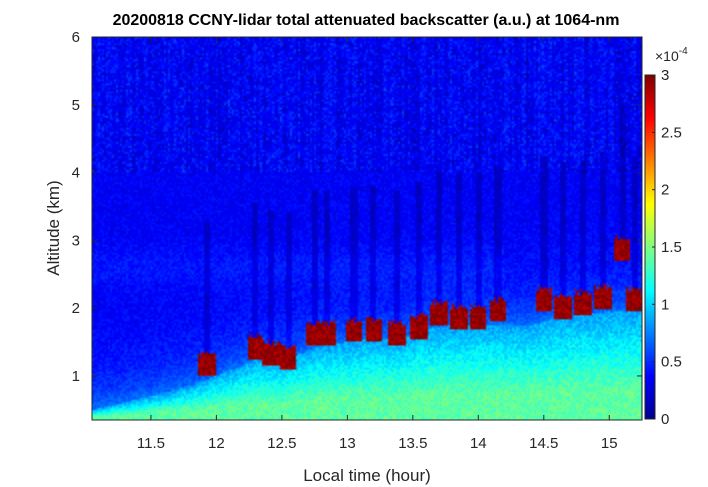 The image size is (708, 487). I want to click on x-axis-label: Local time (hour), so click(367, 475).